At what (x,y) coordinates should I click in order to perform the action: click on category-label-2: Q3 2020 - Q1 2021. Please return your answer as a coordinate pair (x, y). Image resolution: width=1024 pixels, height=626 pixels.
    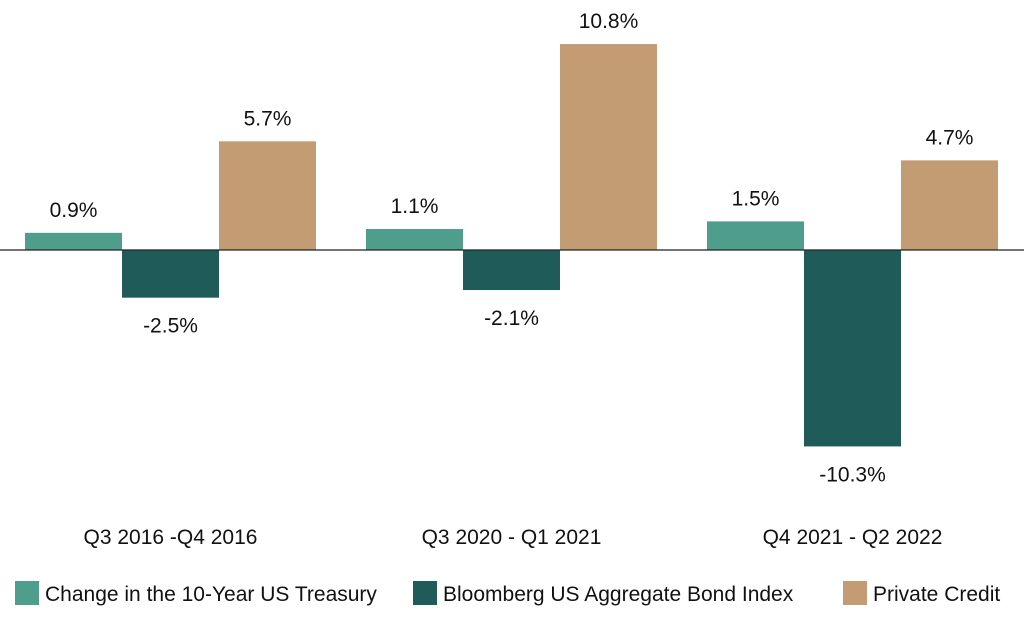
    Looking at the image, I should click on (512, 537).